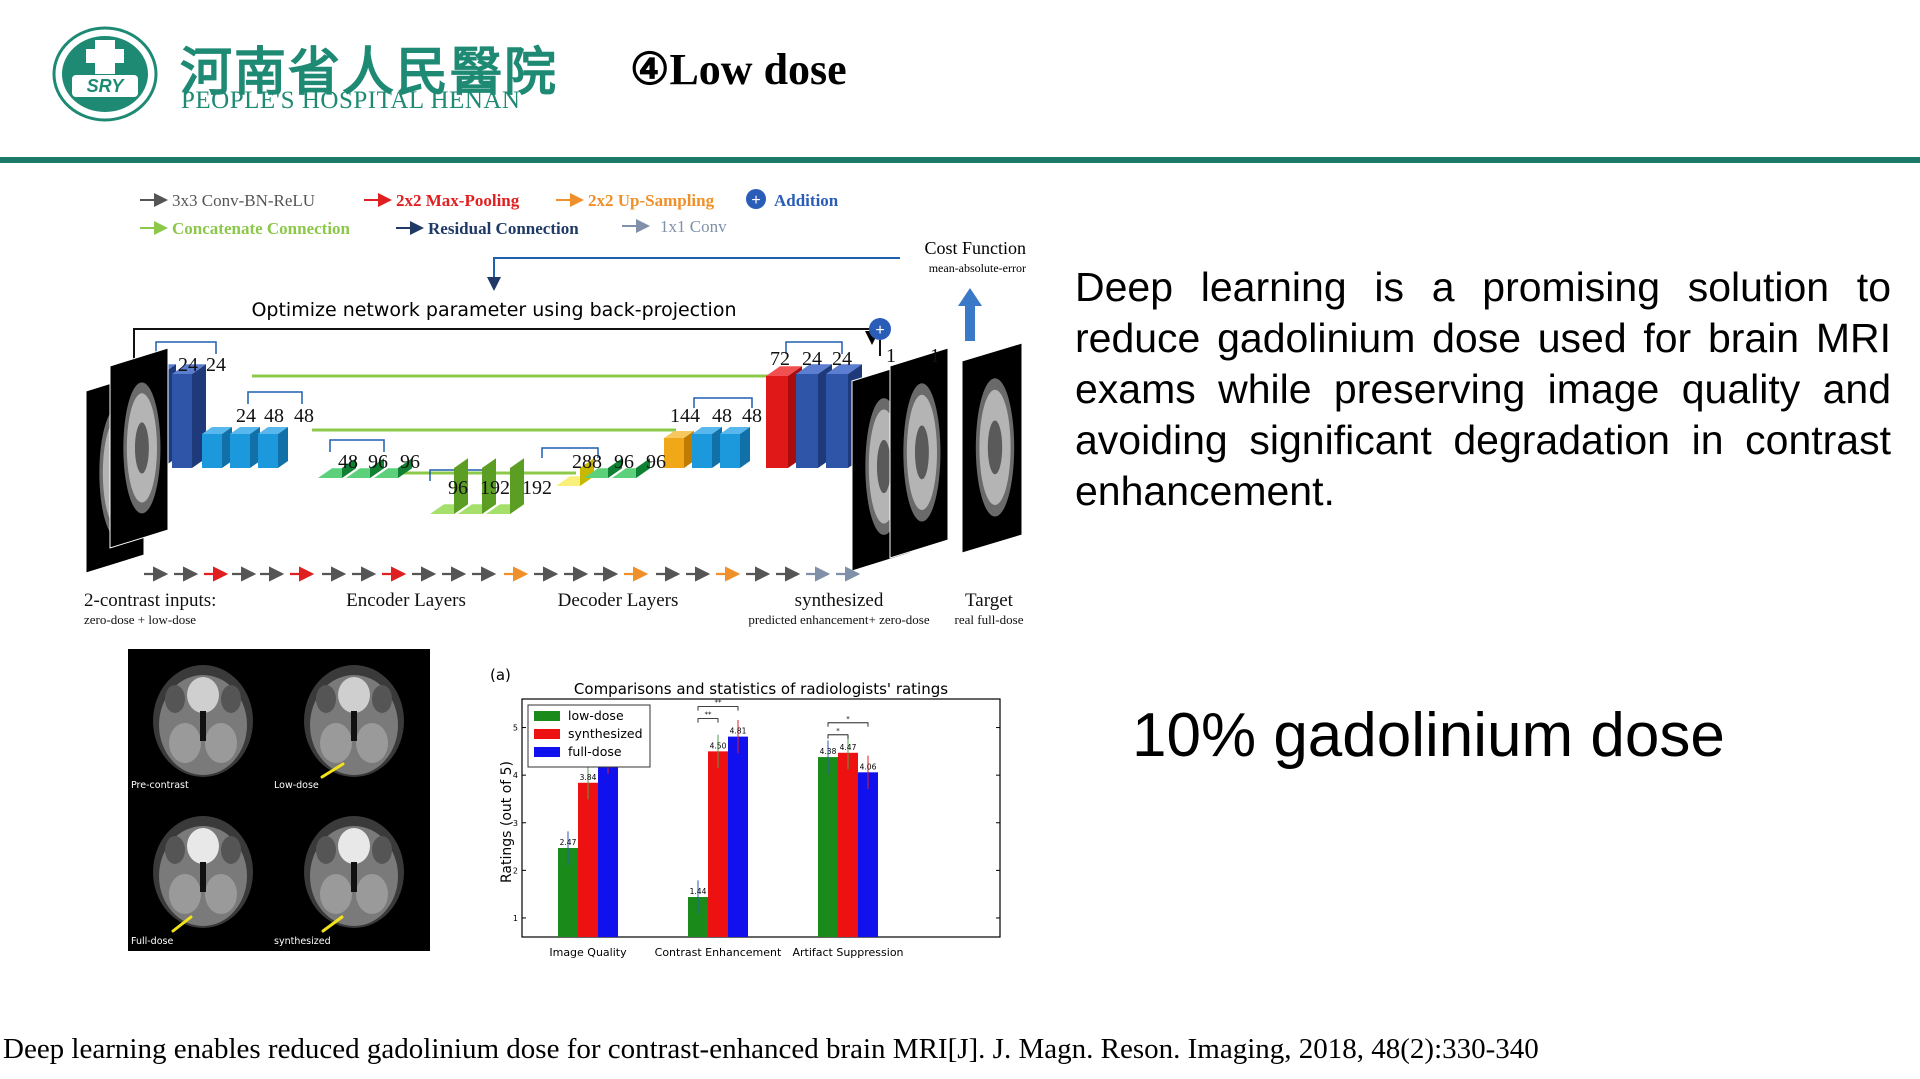  Describe the element at coordinates (755, 200) in the screenshot. I see `legend-addition-symbol: +` at that location.